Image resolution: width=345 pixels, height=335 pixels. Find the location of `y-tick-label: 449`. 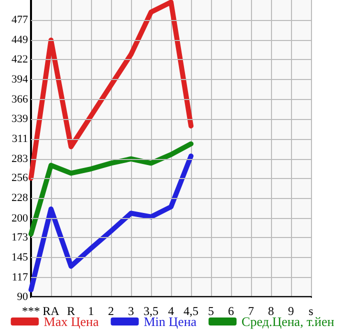

y-tick-label: 449 is located at coordinates (20, 40).